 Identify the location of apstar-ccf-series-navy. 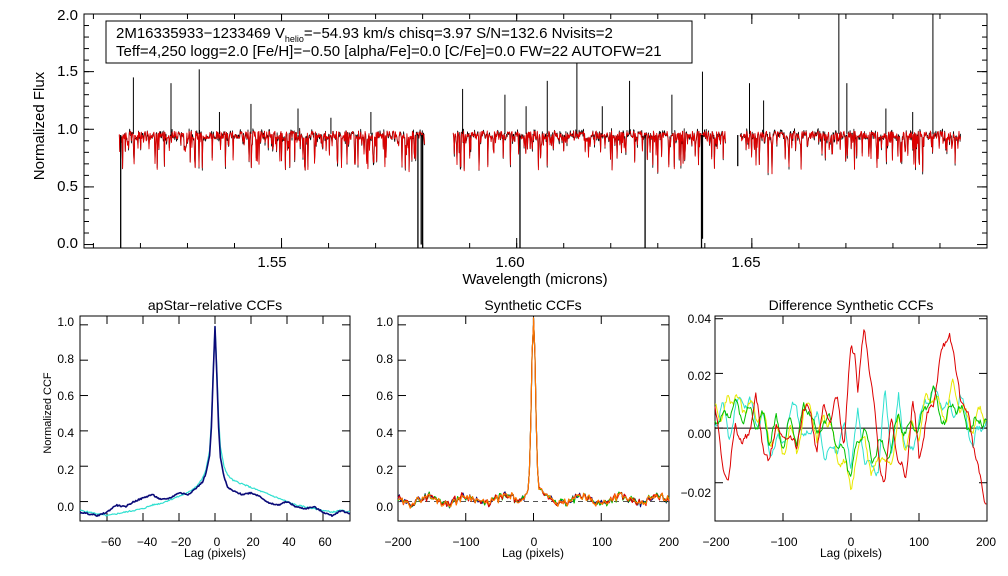
(215, 421).